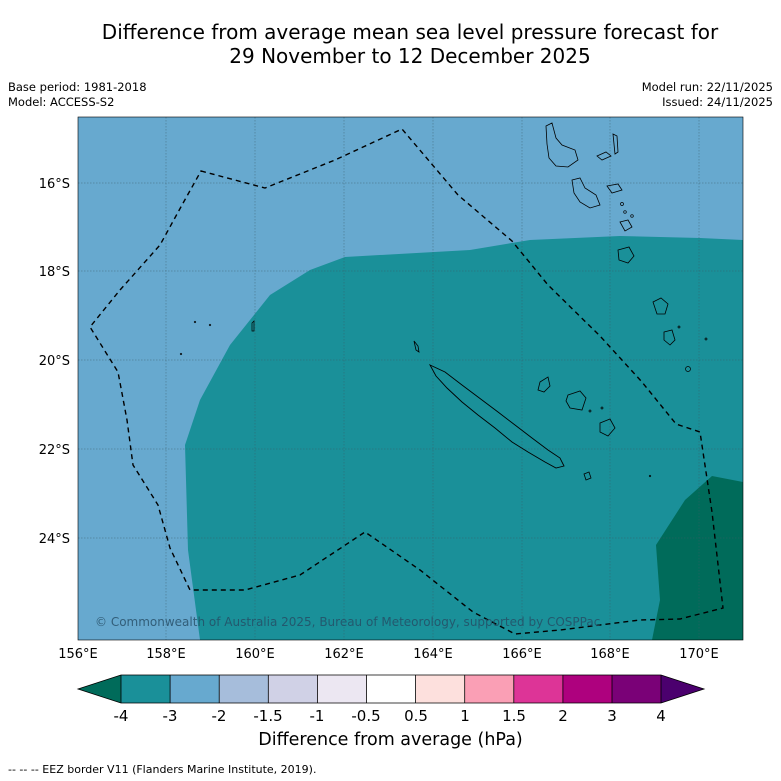 This screenshot has height=781, width=781. I want to click on lon-label: 158°E, so click(166, 654).